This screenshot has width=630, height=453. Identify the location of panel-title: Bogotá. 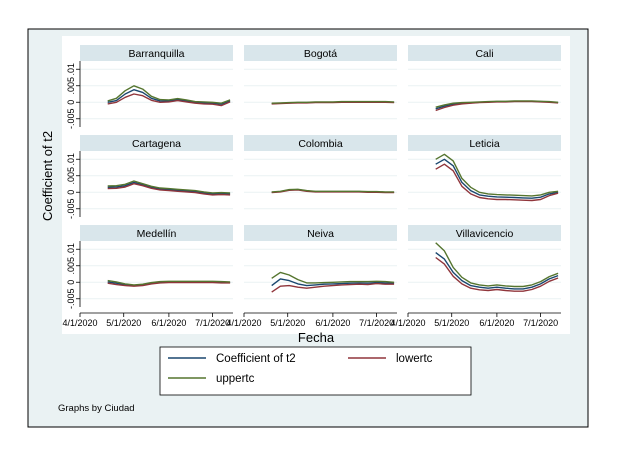
(320, 54).